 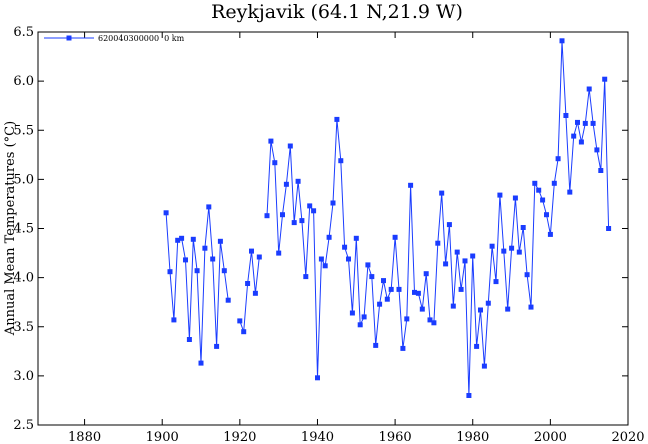 I want to click on x-tick-label: 1960, so click(x=395, y=437).